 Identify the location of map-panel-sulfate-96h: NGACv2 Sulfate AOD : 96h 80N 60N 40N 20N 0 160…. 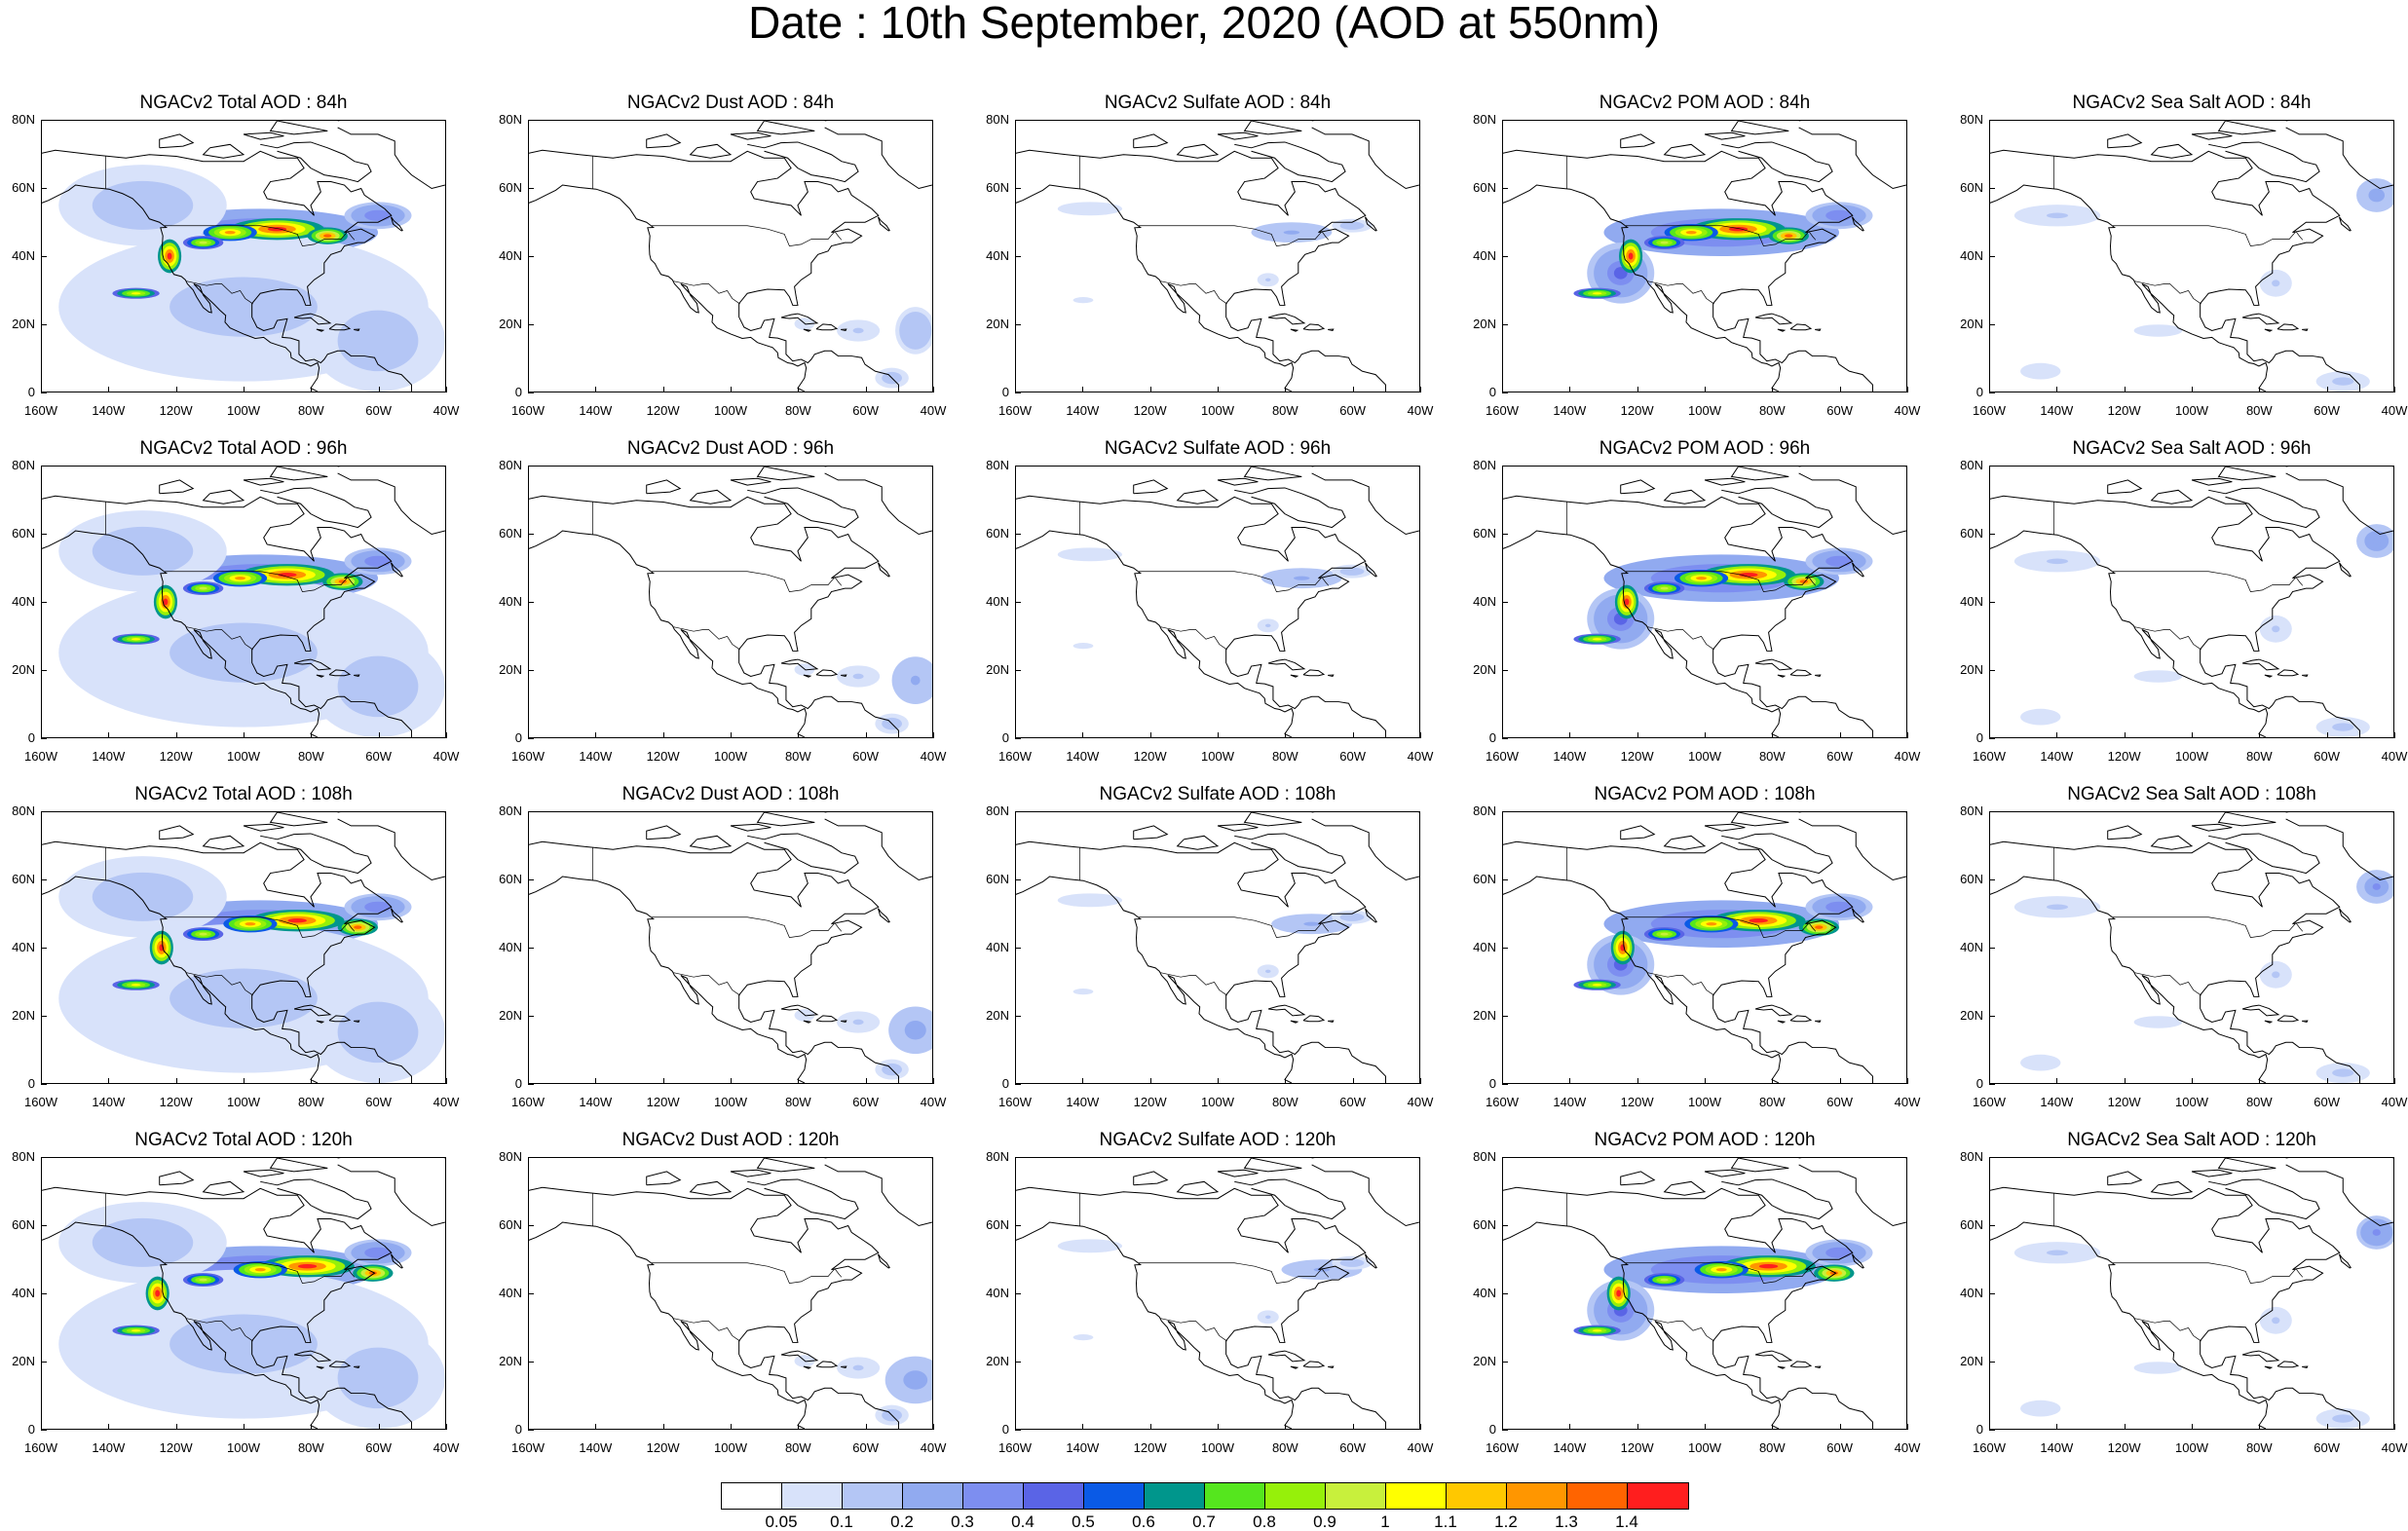
(1217, 611).